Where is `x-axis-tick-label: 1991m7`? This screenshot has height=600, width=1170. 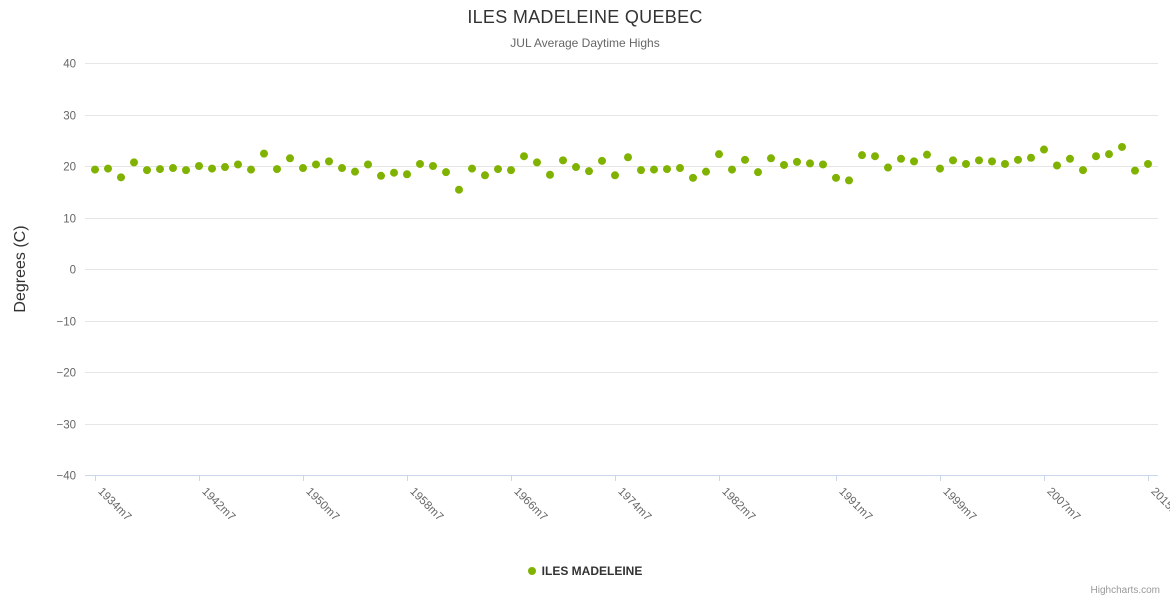
x-axis-tick-label: 1991m7 is located at coordinates (855, 505).